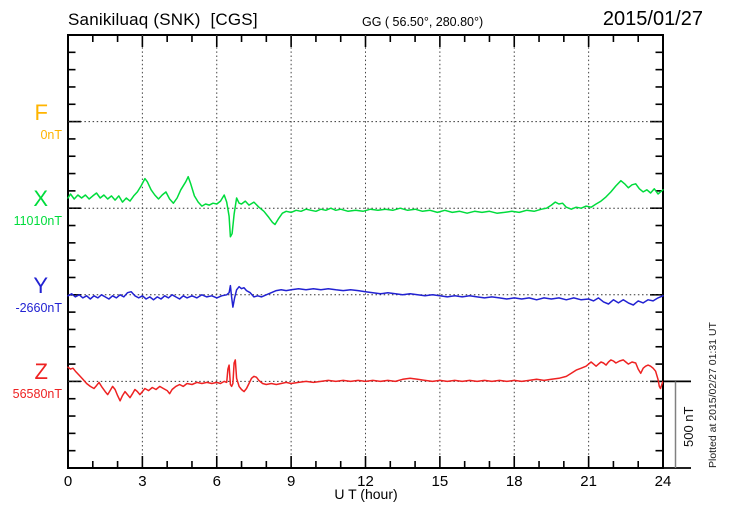  I want to click on scalebar-label: 500 nT, so click(688, 427).